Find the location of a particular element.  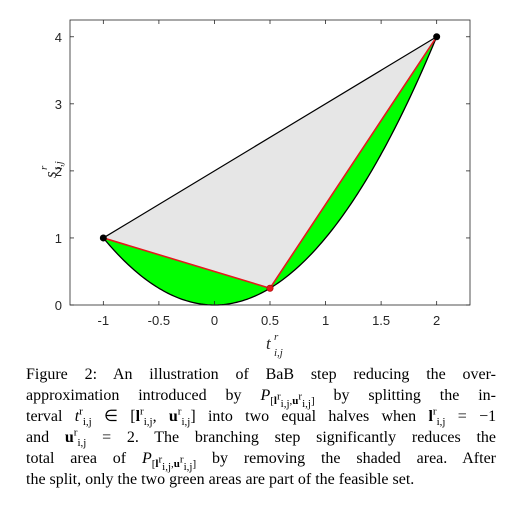

x-axis-label-sub: i,j is located at coordinates (278, 353).